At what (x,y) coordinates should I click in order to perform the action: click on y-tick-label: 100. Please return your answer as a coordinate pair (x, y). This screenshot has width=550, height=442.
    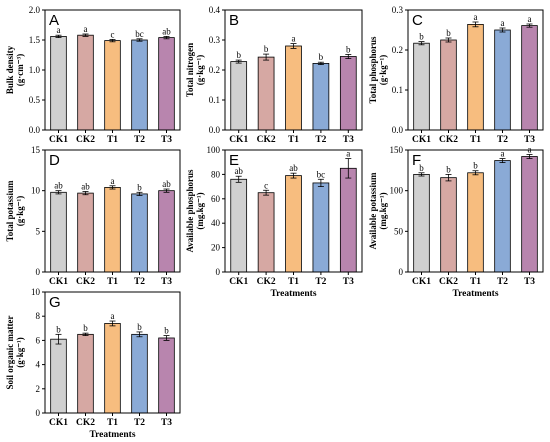
    Looking at the image, I should click on (214, 150).